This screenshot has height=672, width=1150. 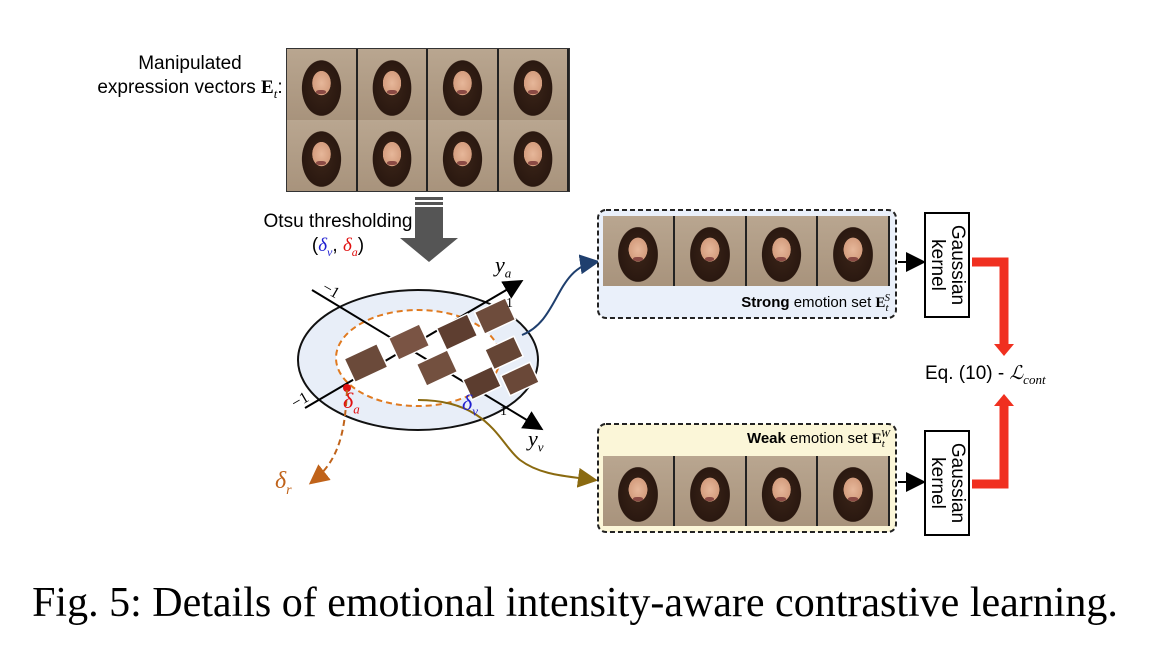 What do you see at coordinates (347, 388) in the screenshot?
I see `delta-a-point` at bounding box center [347, 388].